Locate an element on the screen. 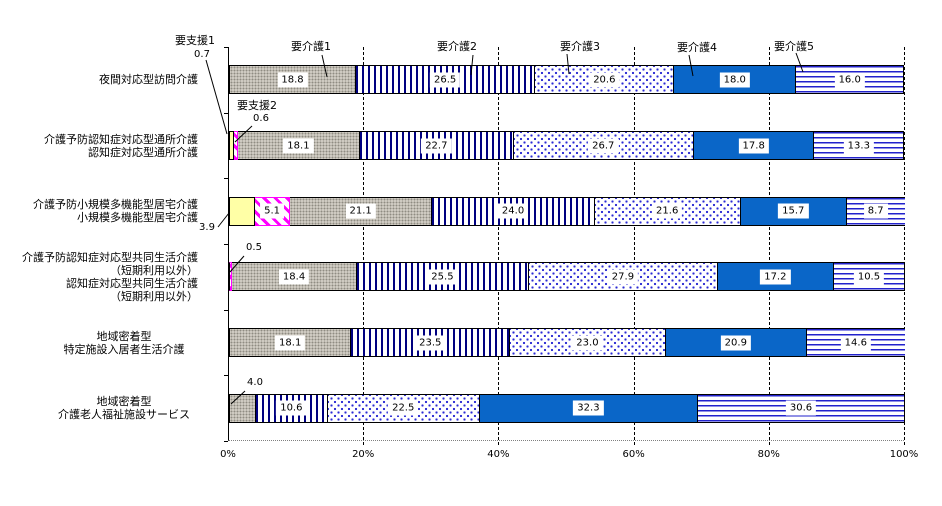 Image resolution: width=942 pixels, height=506 pixels. segment-value-label: 8.7 is located at coordinates (875, 211).